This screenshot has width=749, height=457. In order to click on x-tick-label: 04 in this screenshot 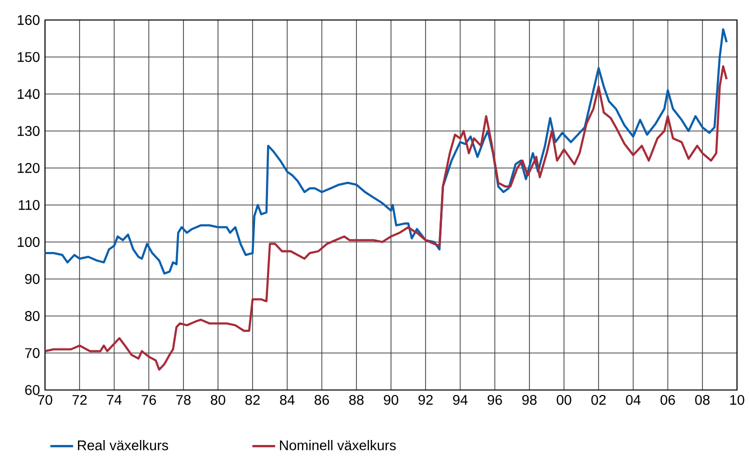, I will do `click(633, 399)`.